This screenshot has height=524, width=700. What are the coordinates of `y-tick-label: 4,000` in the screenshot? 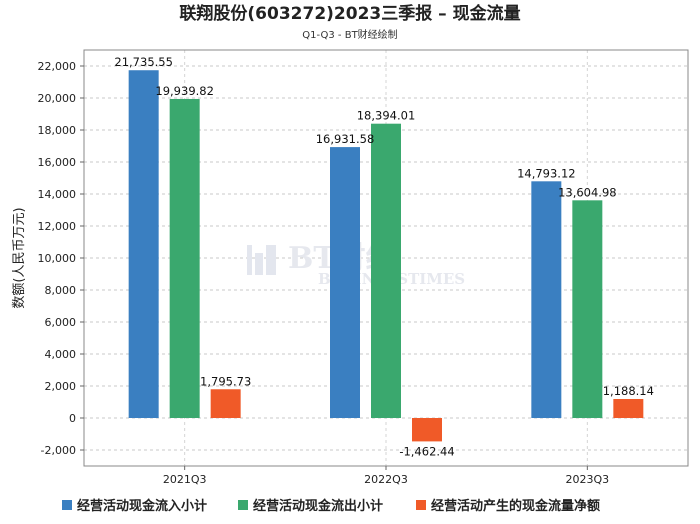 It's located at (61, 354).